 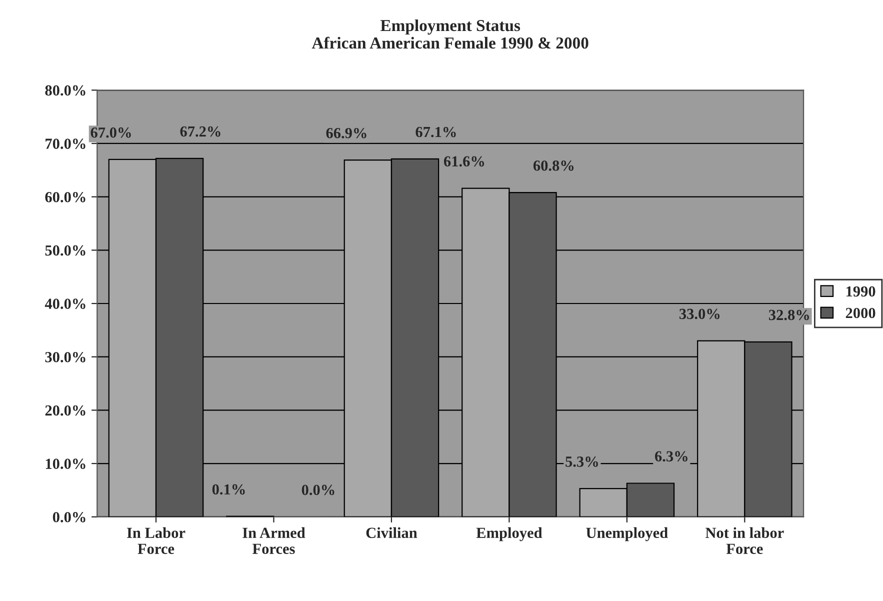 What do you see at coordinates (65, 304) in the screenshot?
I see `y-tick-label: 40.0%` at bounding box center [65, 304].